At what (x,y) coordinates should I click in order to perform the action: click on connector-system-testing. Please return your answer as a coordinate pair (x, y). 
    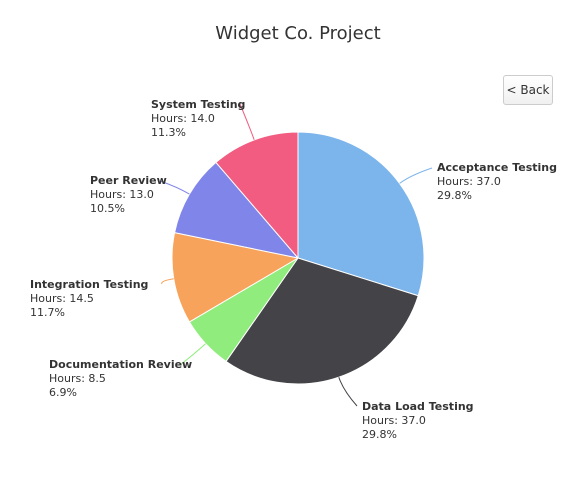
    Looking at the image, I should click on (247, 121).